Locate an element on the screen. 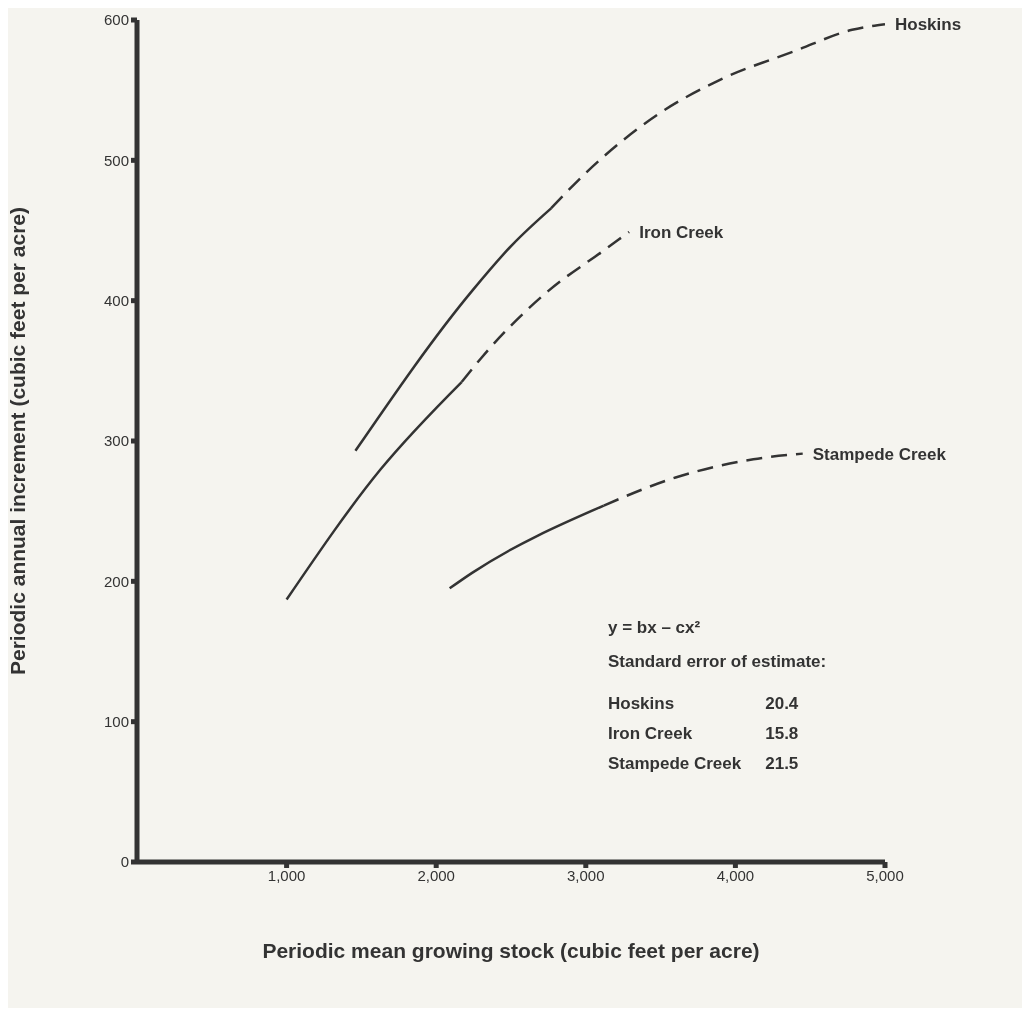 The width and height of the screenshot is (1030, 1015). series-label: Iron Creek is located at coordinates (681, 232).